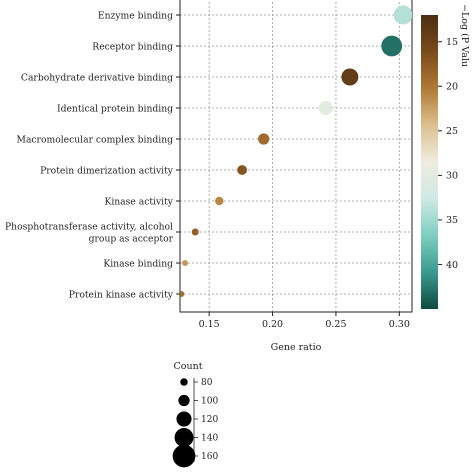 This screenshot has width=474, height=474. I want to click on colorbar-title: −Log (P Valu, so click(464, 35).